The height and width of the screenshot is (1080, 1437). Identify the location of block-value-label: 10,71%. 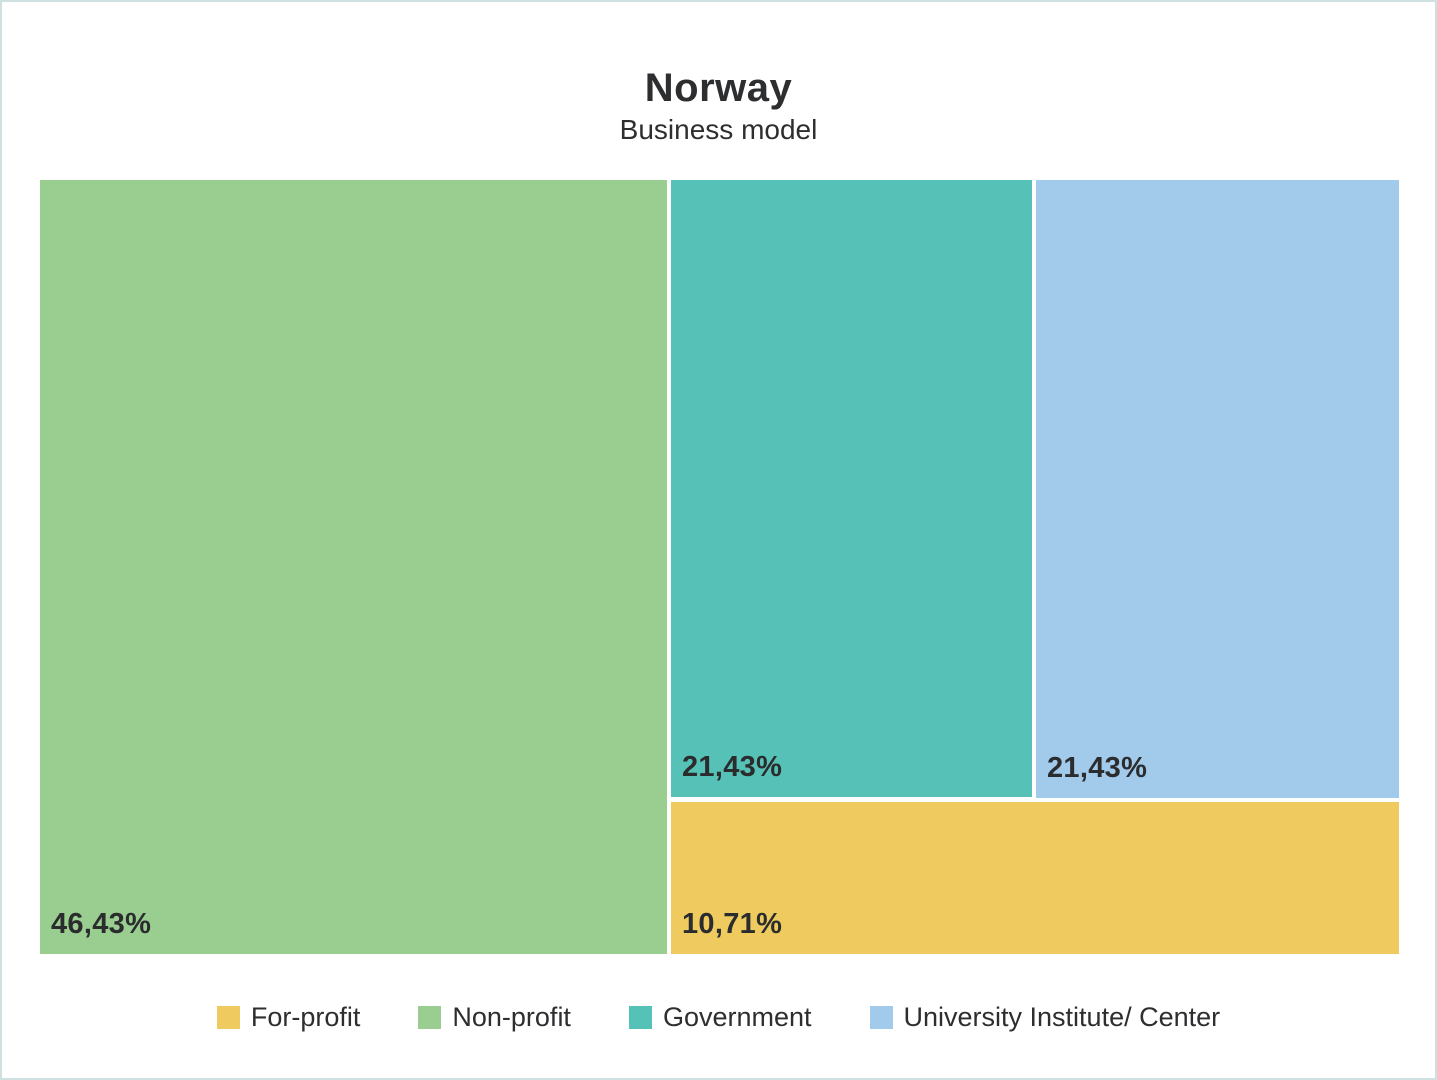
(732, 924).